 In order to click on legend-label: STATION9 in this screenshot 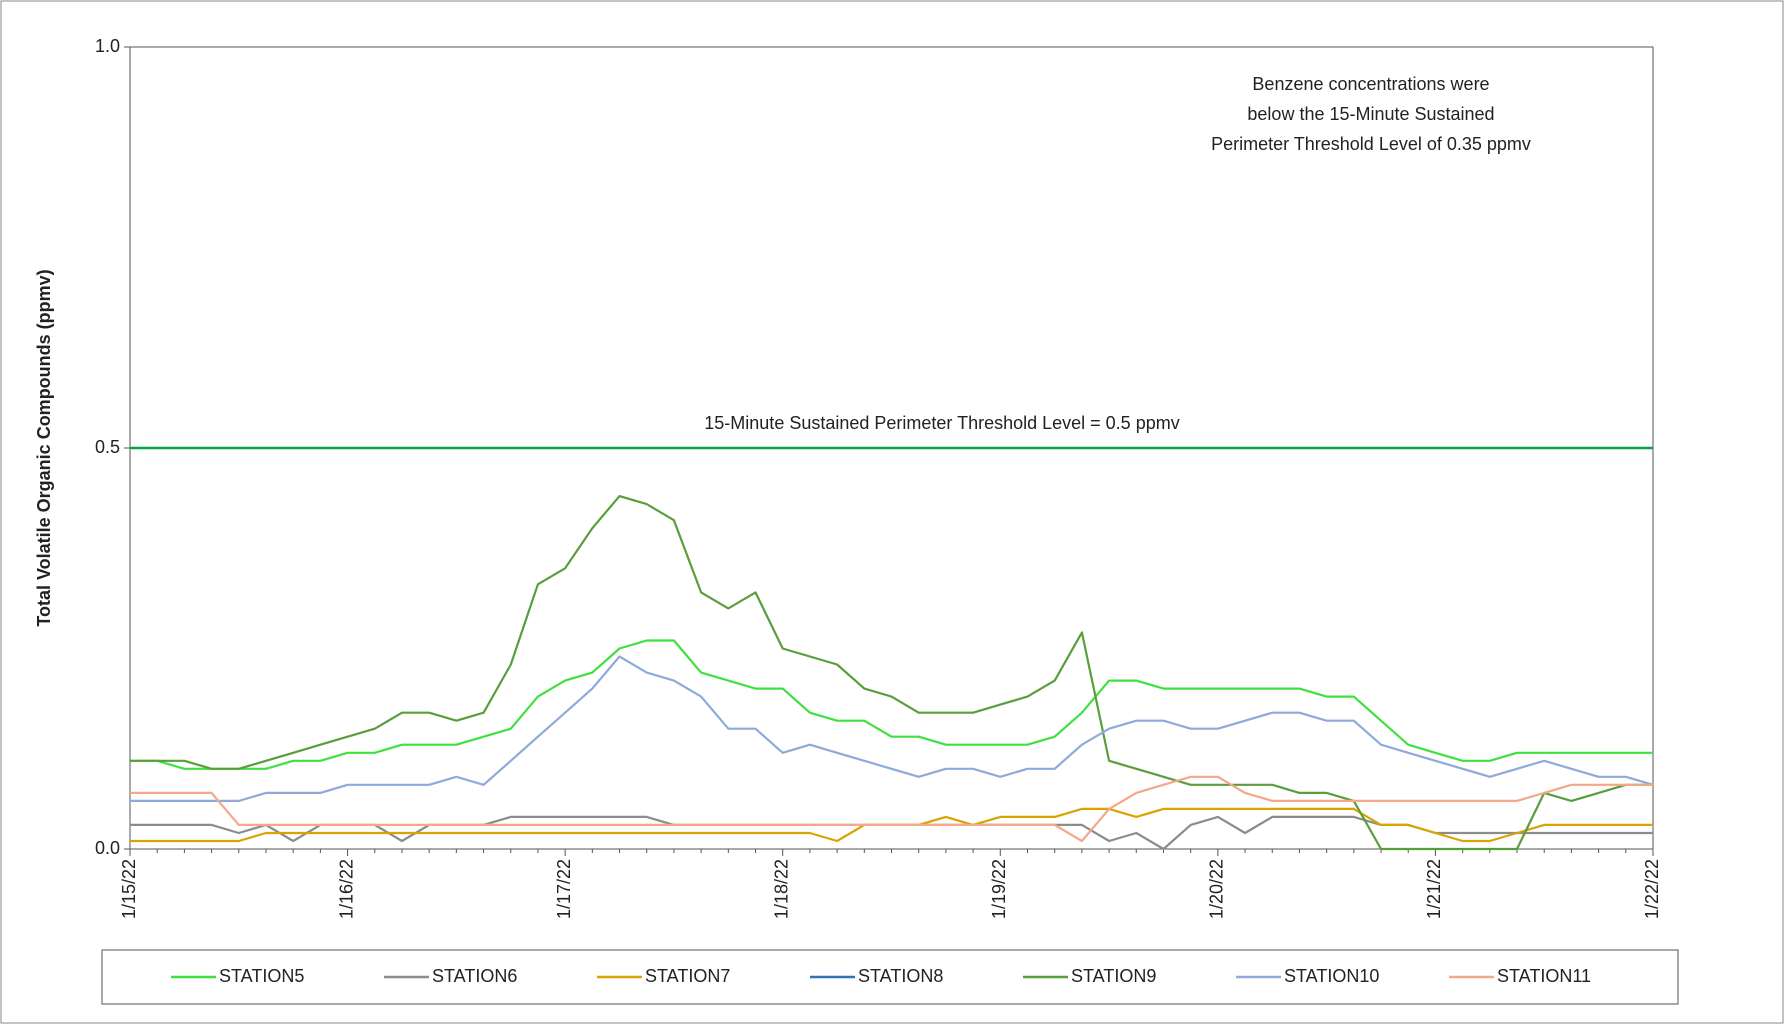, I will do `click(1113, 976)`.